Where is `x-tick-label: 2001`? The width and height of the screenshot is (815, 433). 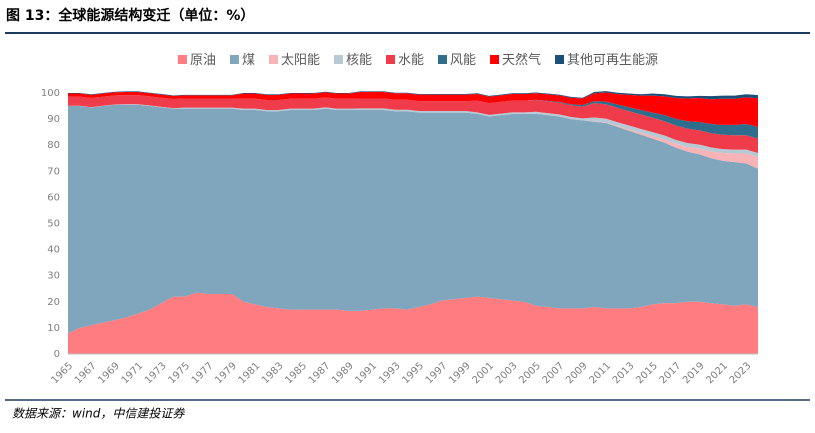
x-tick-label: 2001 is located at coordinates (483, 373).